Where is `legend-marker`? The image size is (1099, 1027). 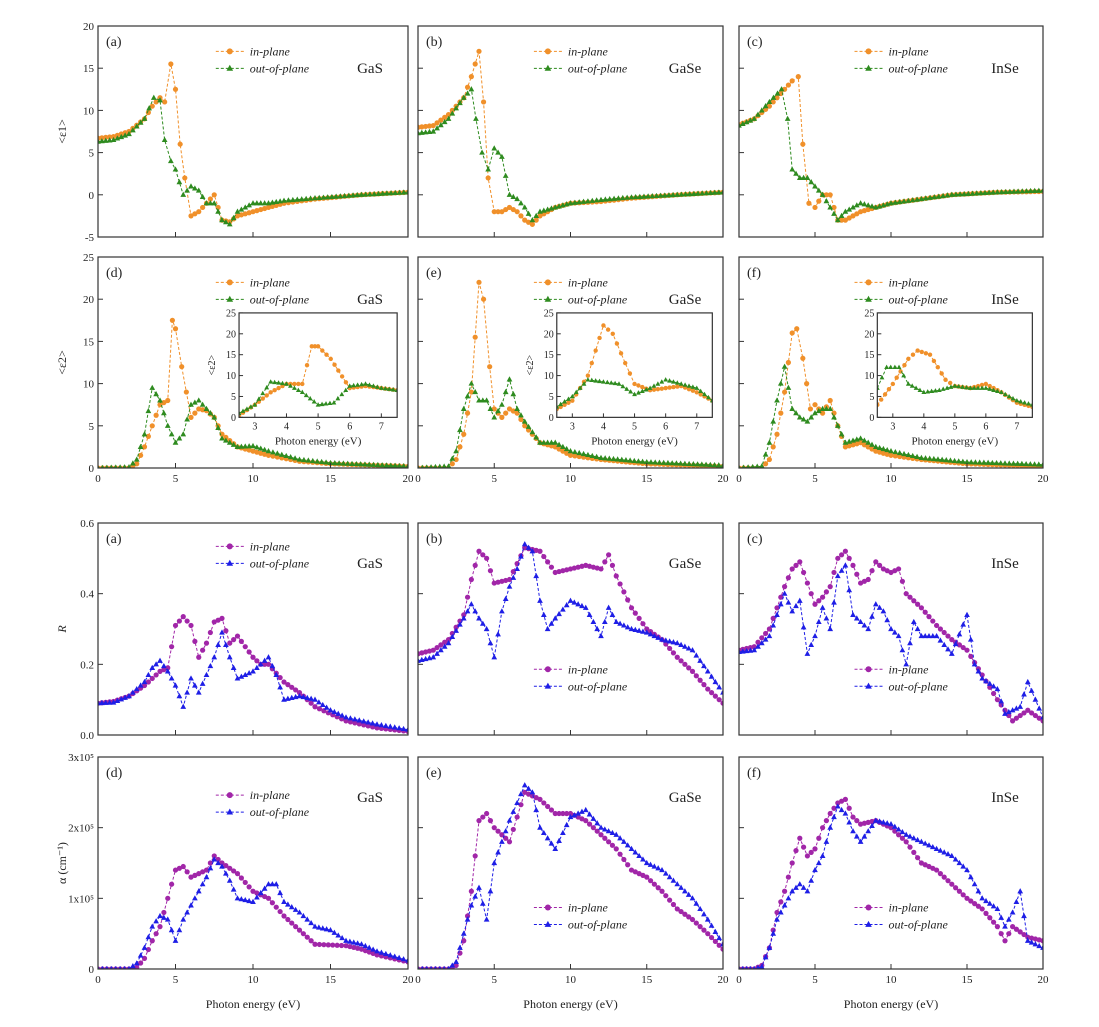 legend-marker is located at coordinates (868, 282).